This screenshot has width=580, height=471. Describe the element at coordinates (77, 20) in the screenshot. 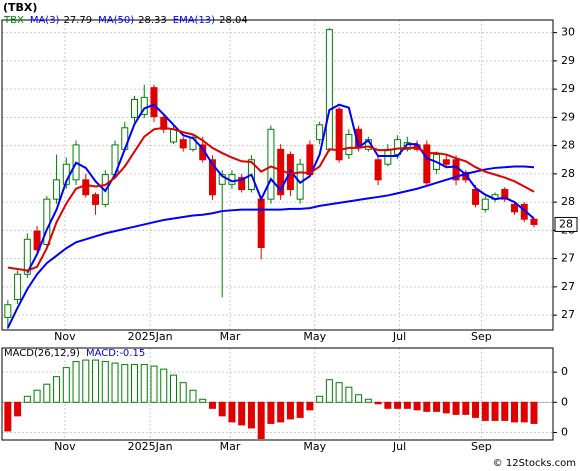

I see `legend-value: 27.79` at that location.